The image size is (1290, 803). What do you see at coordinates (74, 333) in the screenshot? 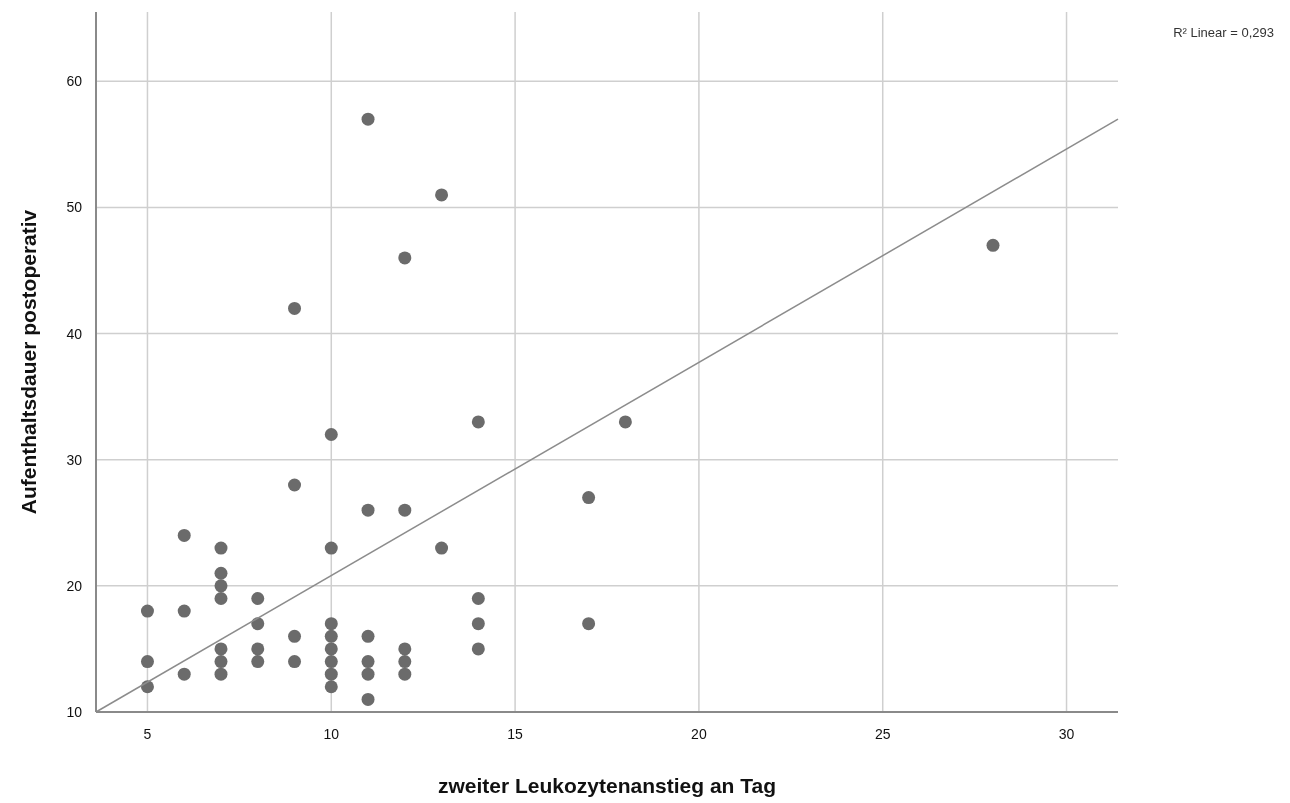
I see `y-tick-label: 40` at bounding box center [74, 333].